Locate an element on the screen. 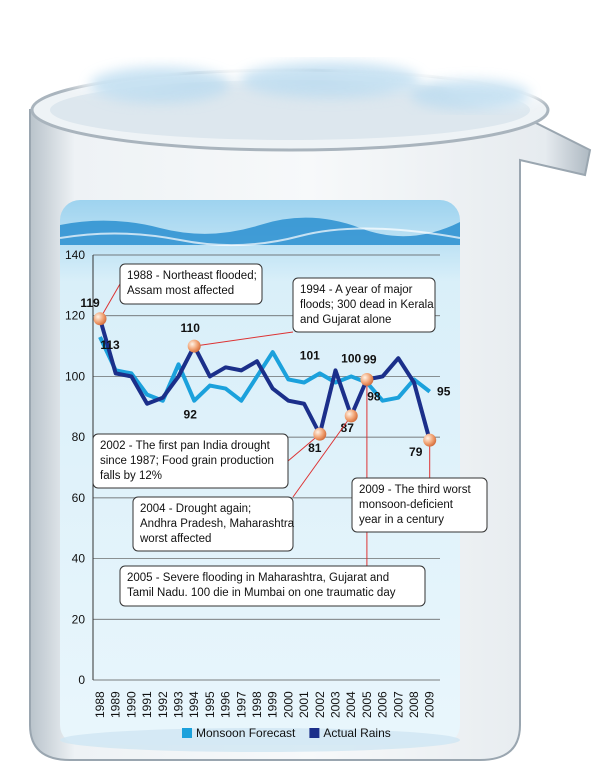 This screenshot has width=600, height=772. annotation-text: 1988 - Northeast flooded; is located at coordinates (192, 276).